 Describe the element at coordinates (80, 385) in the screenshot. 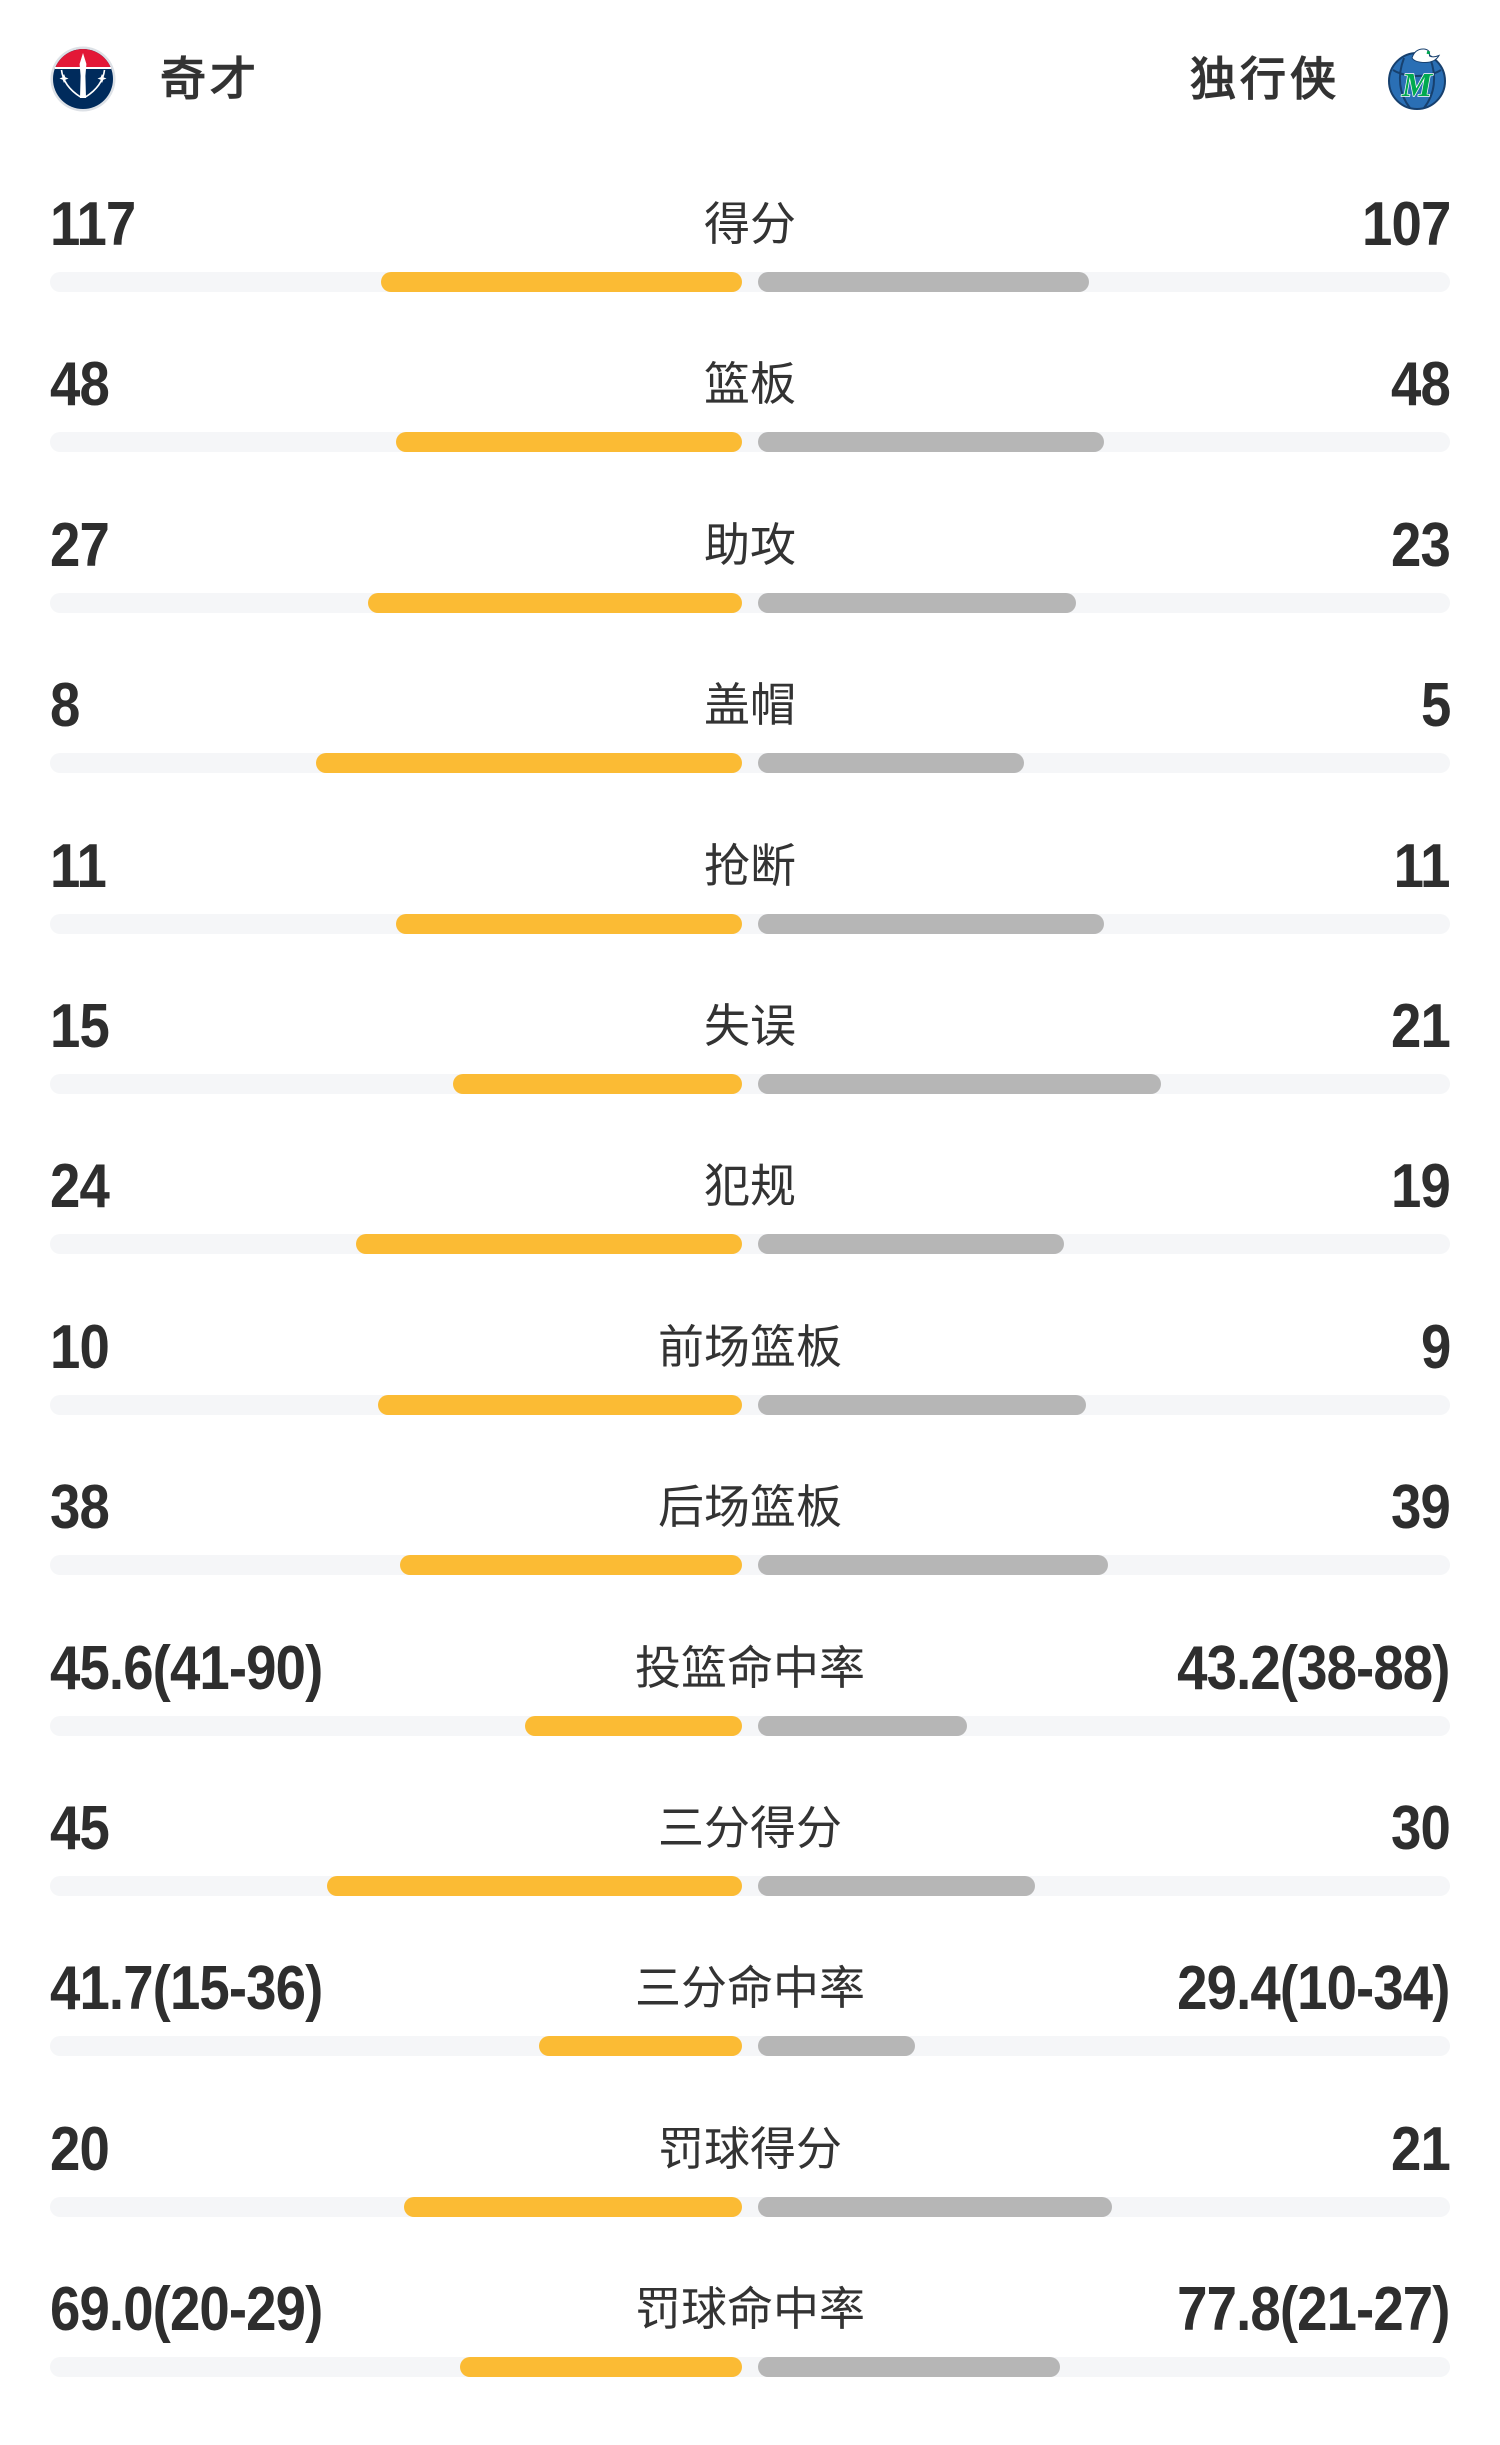

I see `home-stat-value: 48` at that location.